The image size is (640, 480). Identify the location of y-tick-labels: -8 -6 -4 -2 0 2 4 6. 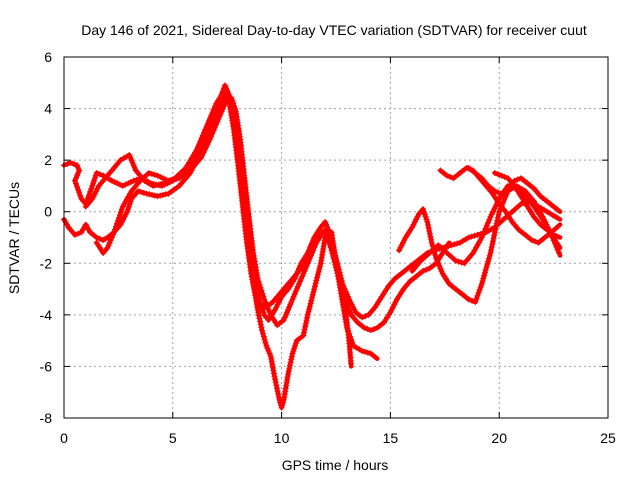
(46, 237).